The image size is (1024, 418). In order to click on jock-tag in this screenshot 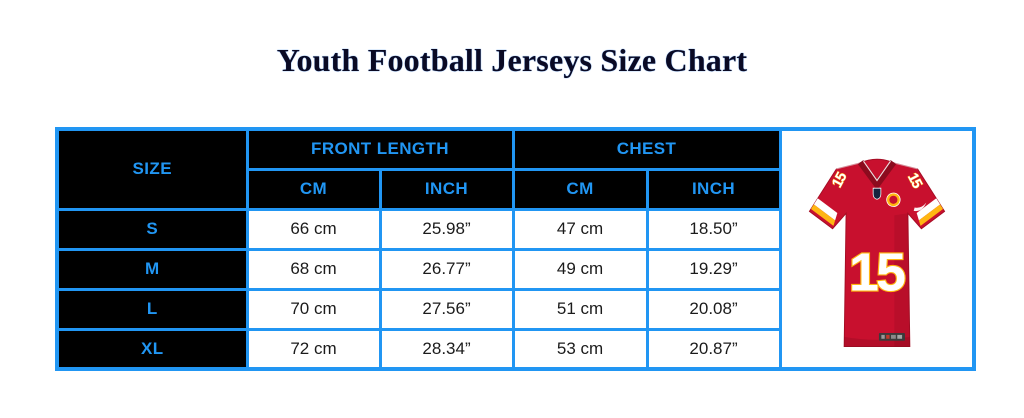, I will do `click(891, 336)`.